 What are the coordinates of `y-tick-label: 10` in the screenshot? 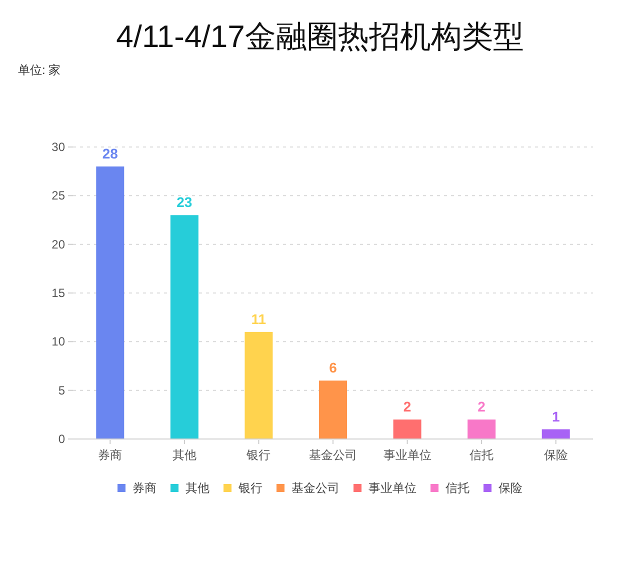 It's located at (58, 341).